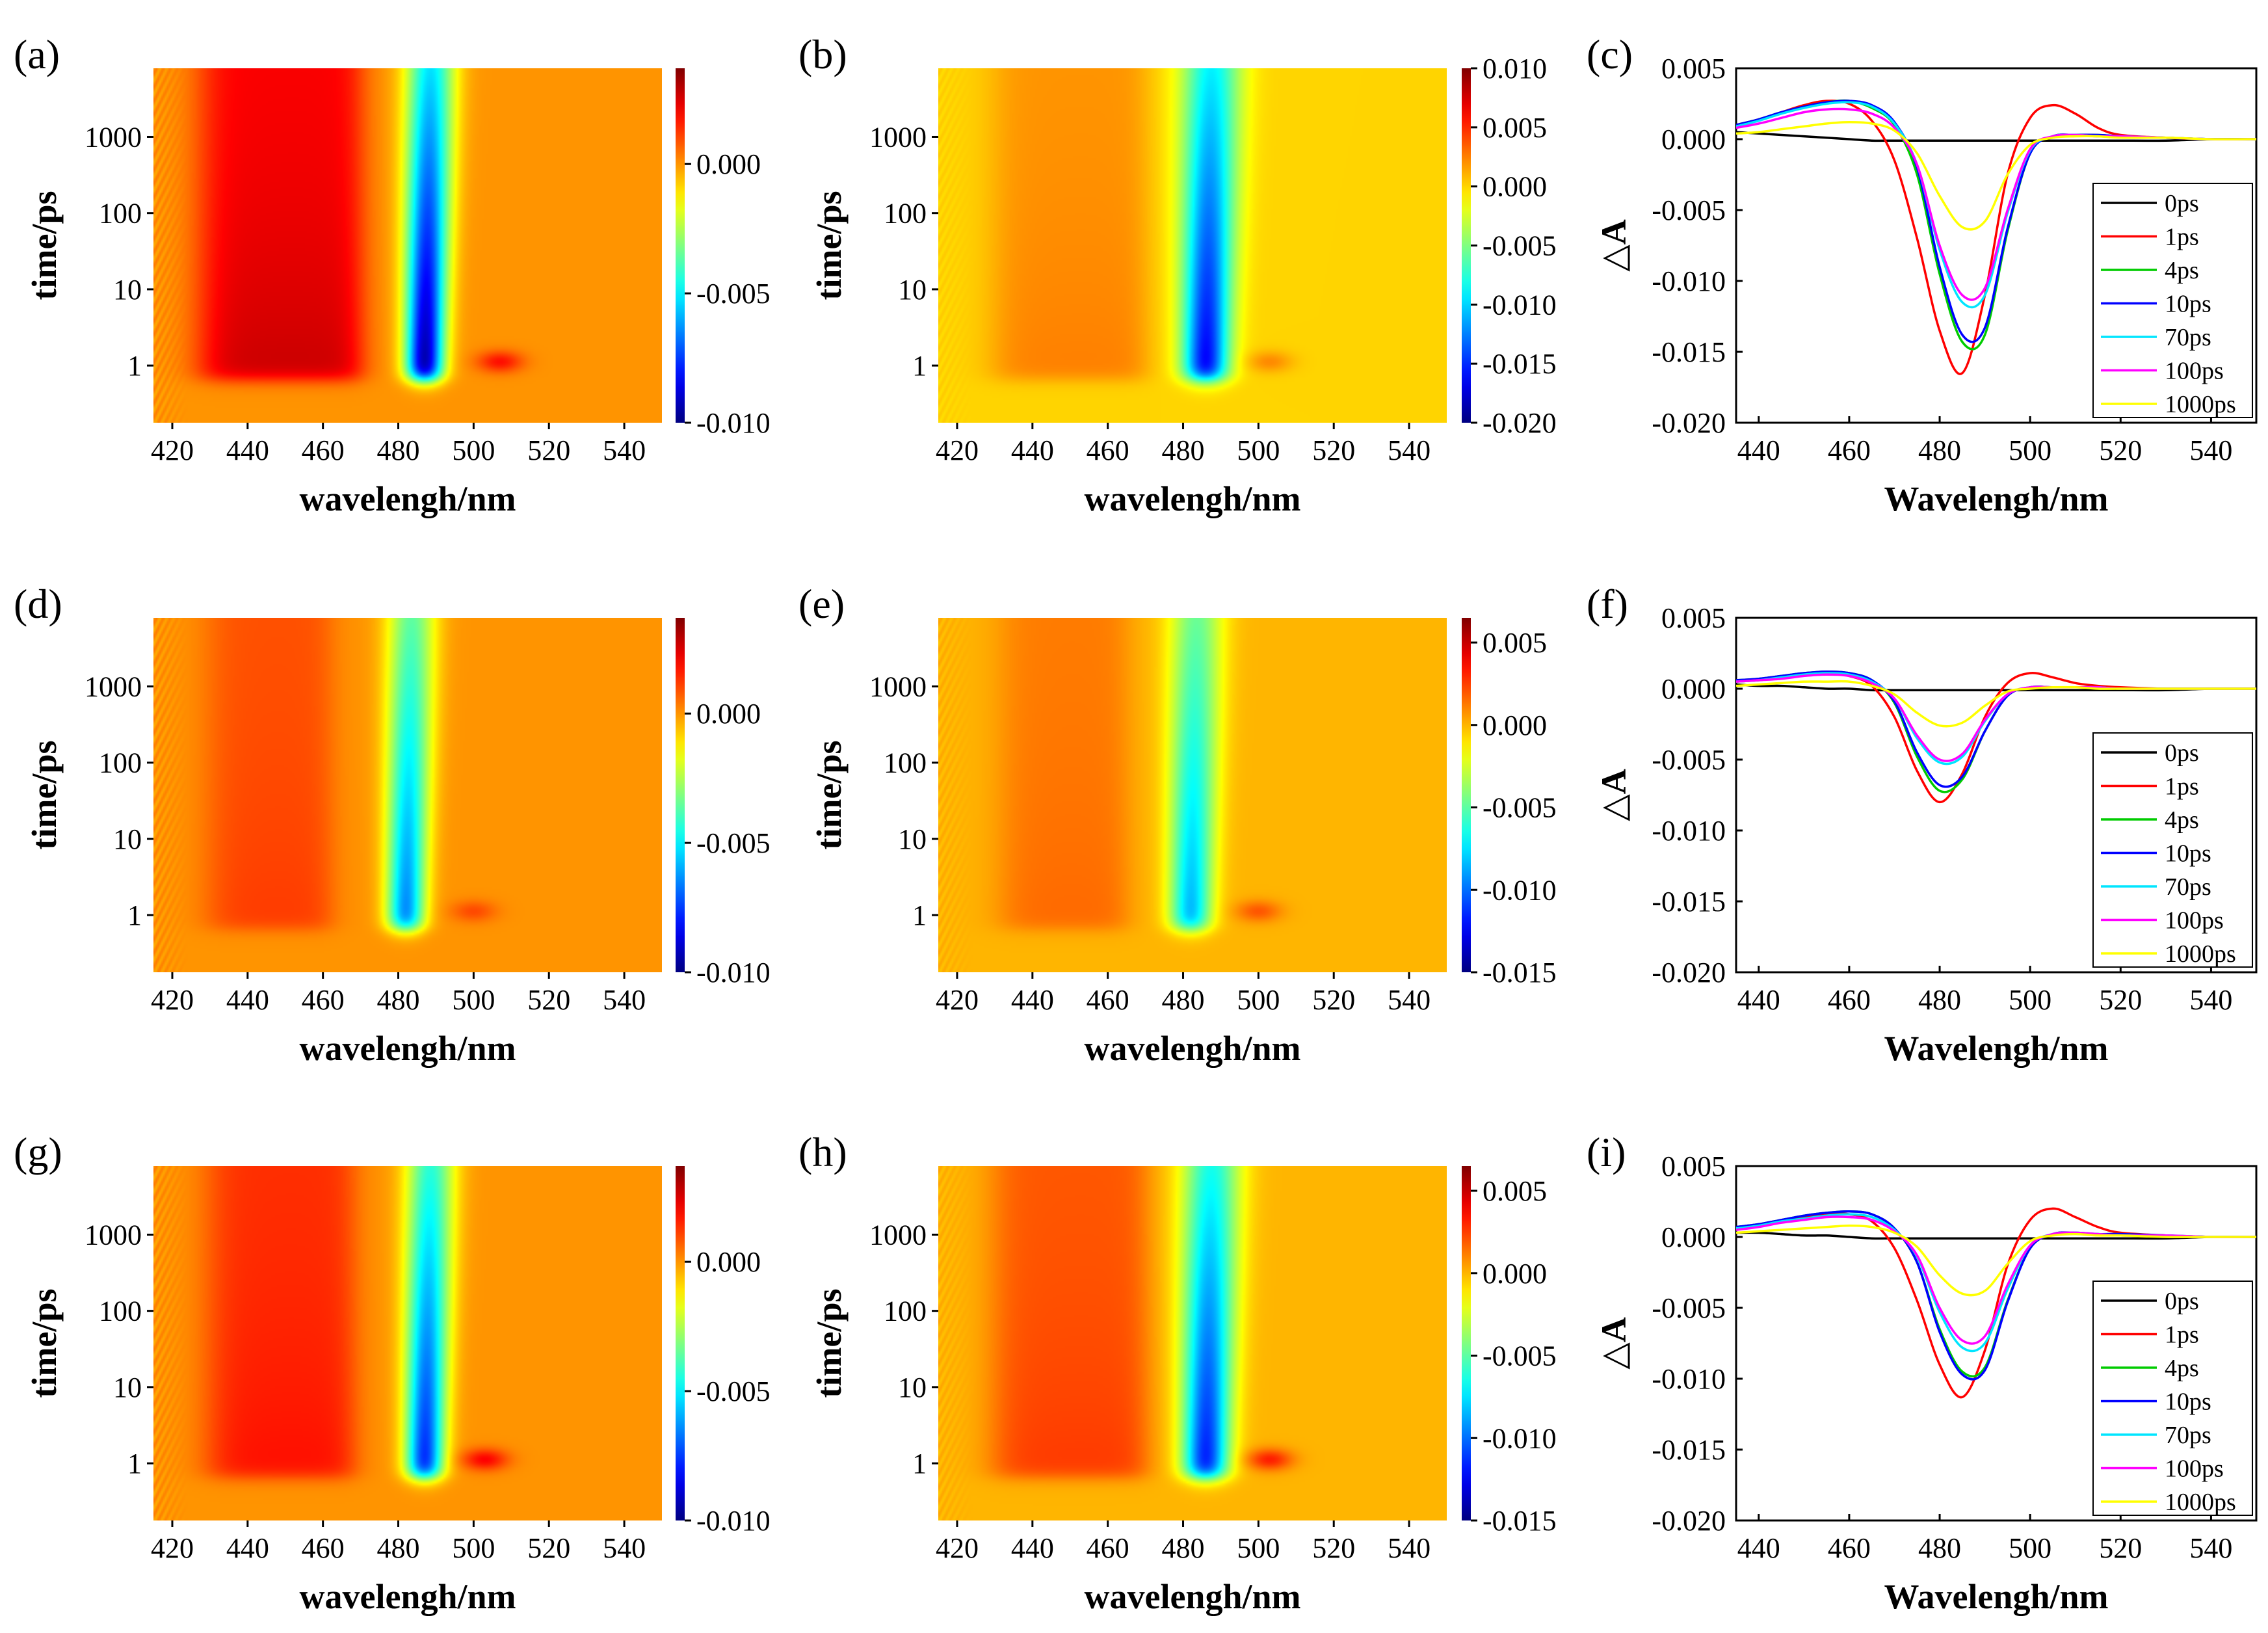 Image resolution: width=2268 pixels, height=1633 pixels. What do you see at coordinates (1996, 737) in the screenshot?
I see `series-group` at bounding box center [1996, 737].